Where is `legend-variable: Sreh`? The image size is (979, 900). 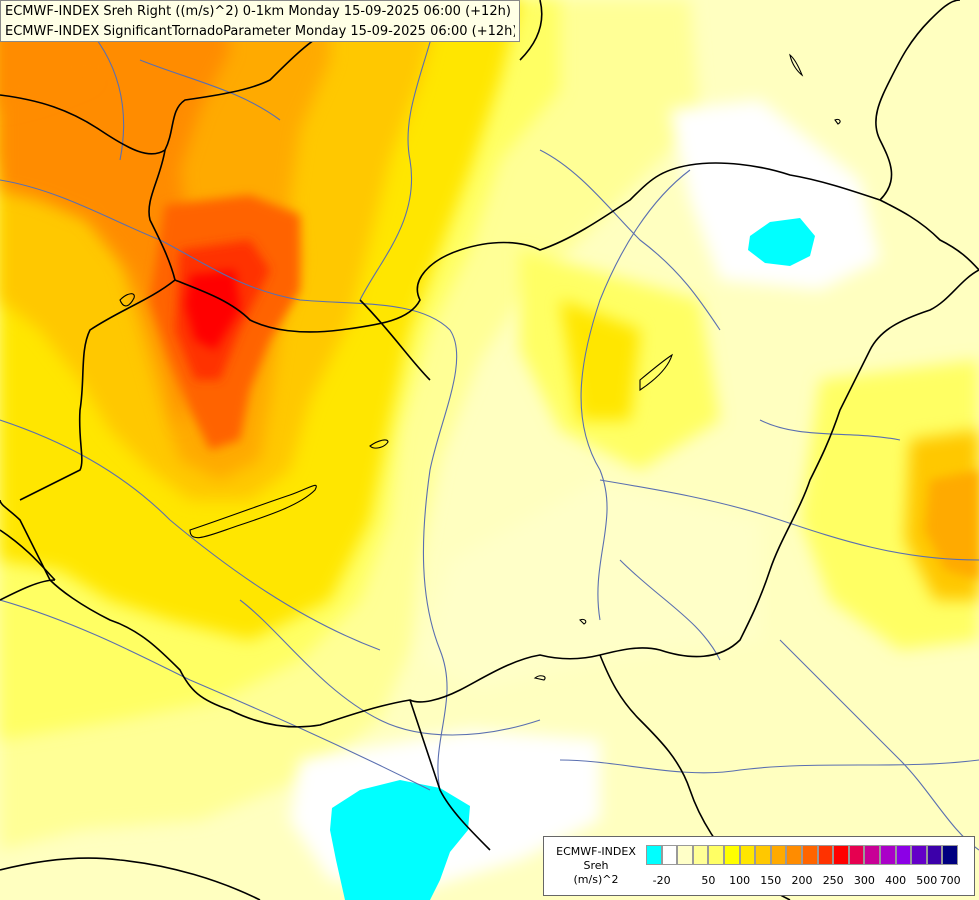
legend-variable: Sreh is located at coordinates (596, 865).